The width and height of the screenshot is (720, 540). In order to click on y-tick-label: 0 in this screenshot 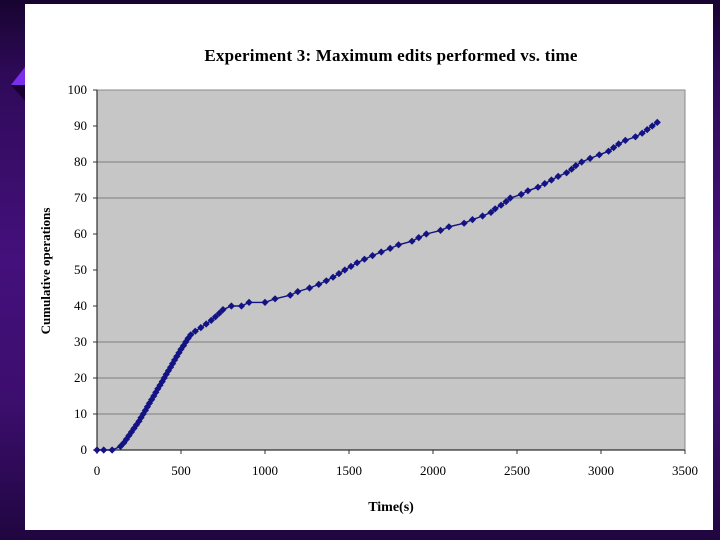, I will do `click(84, 449)`.